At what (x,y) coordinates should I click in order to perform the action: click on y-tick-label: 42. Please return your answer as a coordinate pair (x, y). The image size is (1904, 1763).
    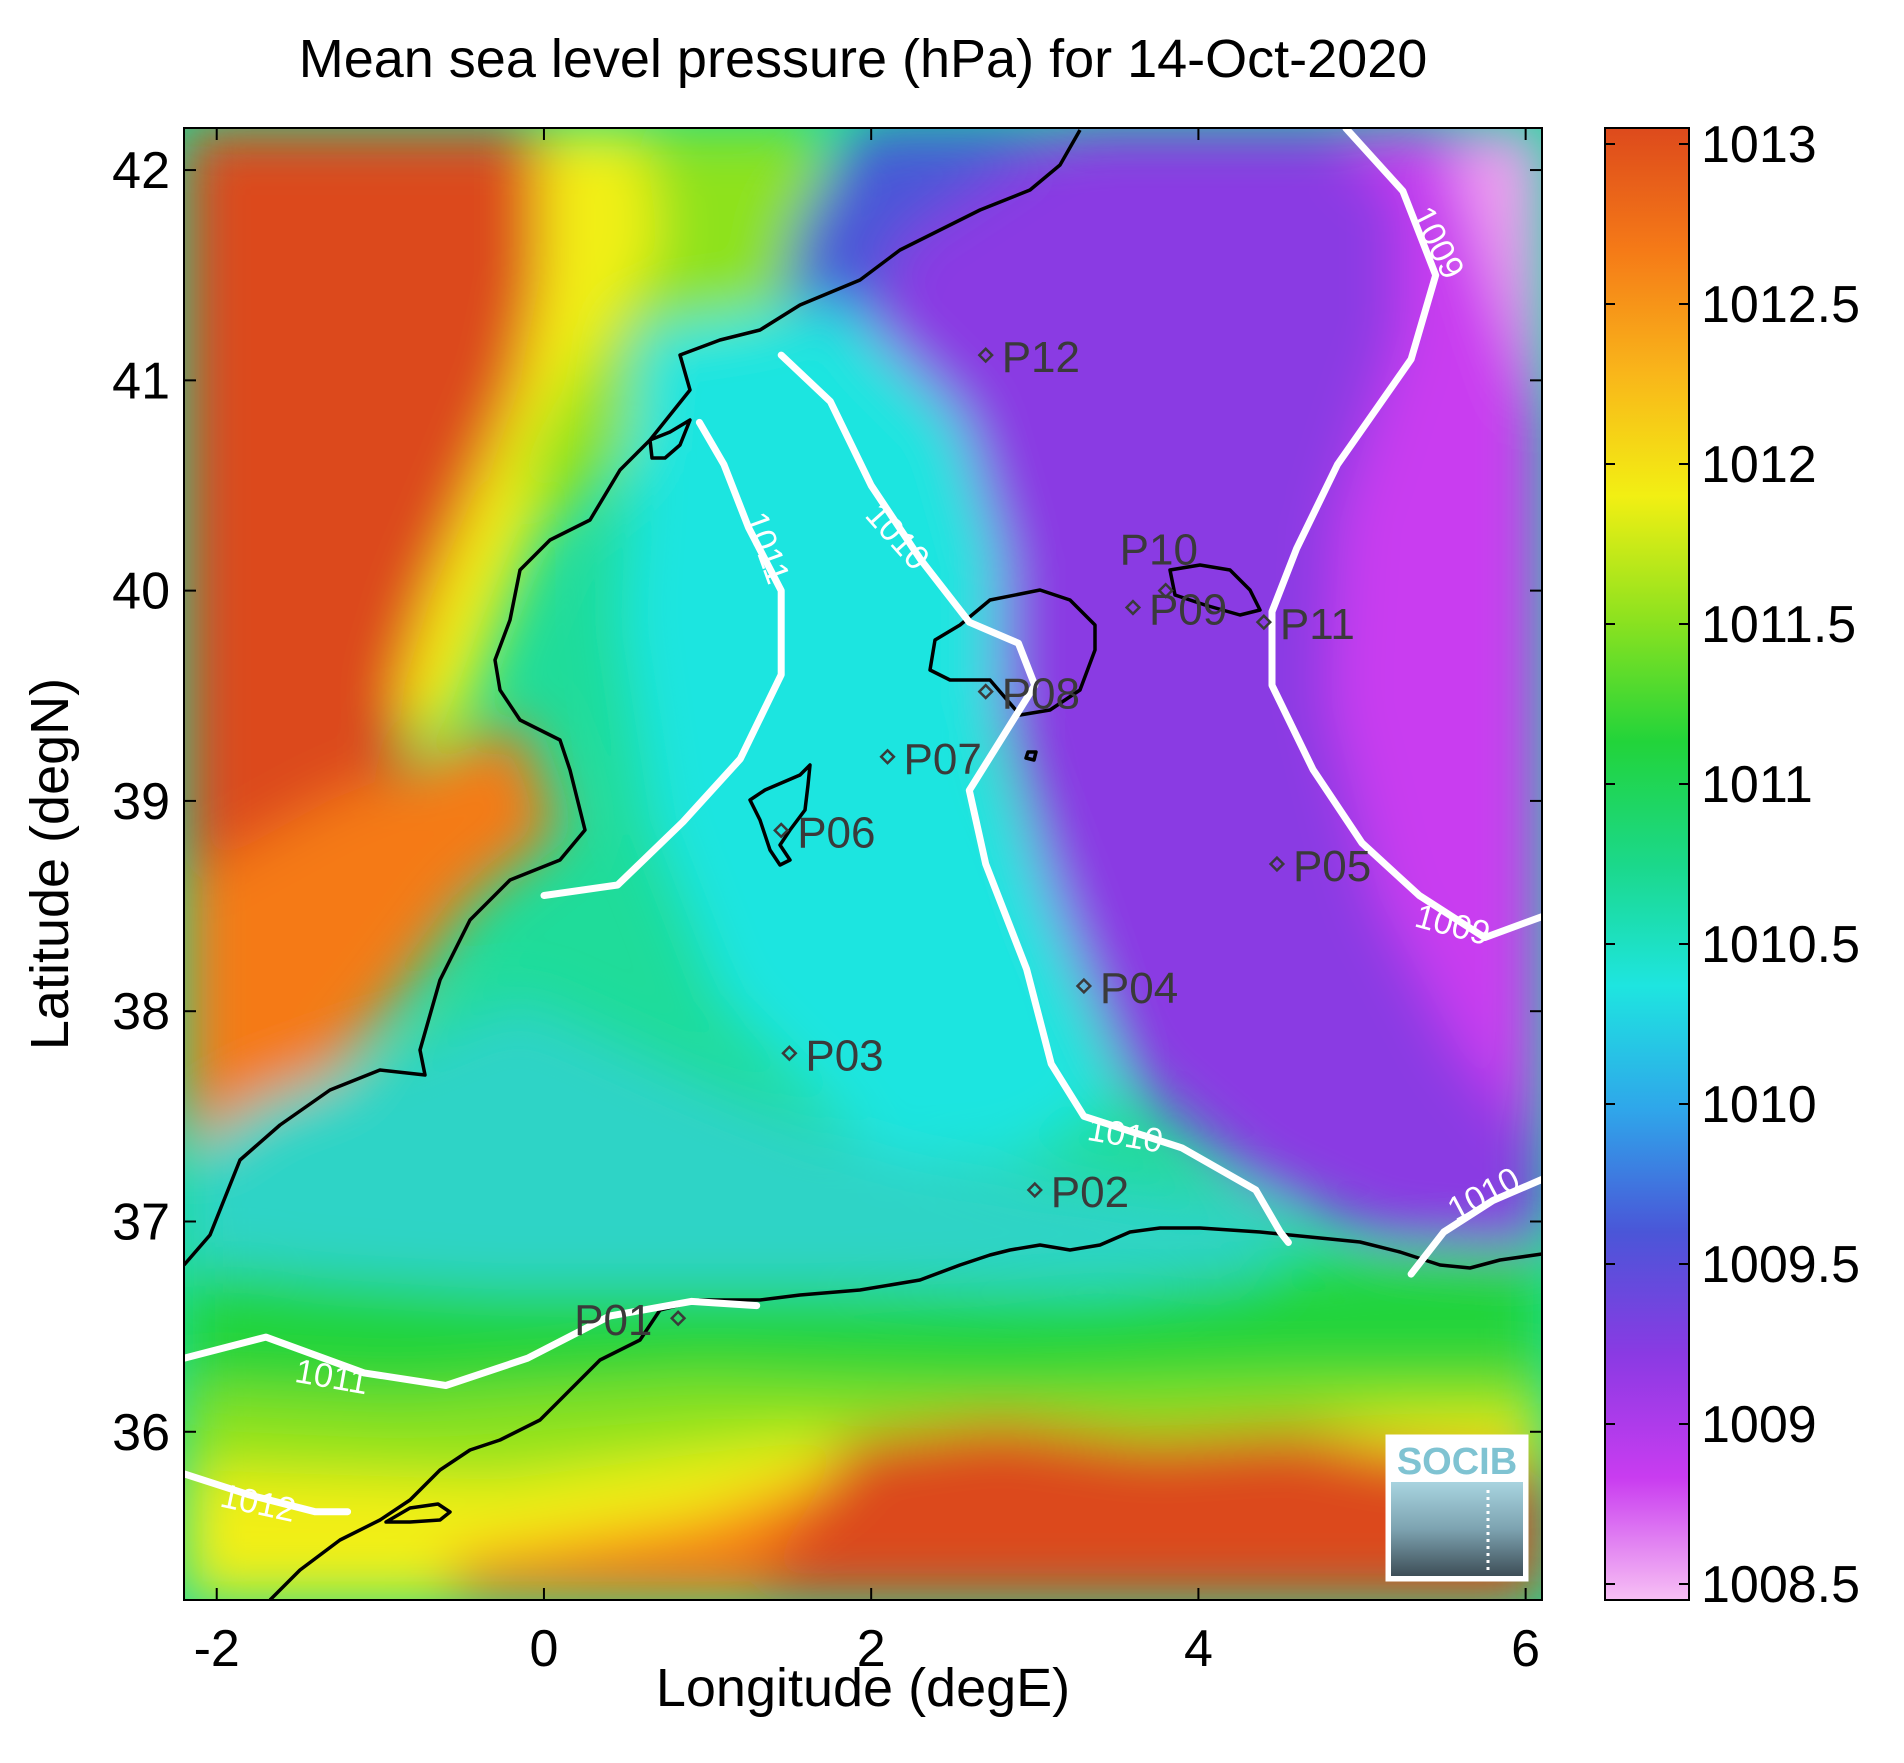
    Looking at the image, I should click on (141, 171).